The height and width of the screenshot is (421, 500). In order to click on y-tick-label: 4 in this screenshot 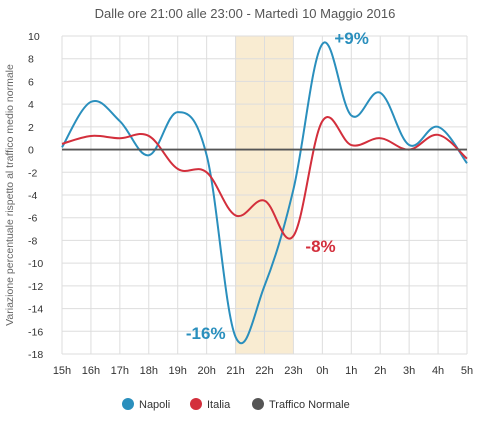, I will do `click(31, 105)`.